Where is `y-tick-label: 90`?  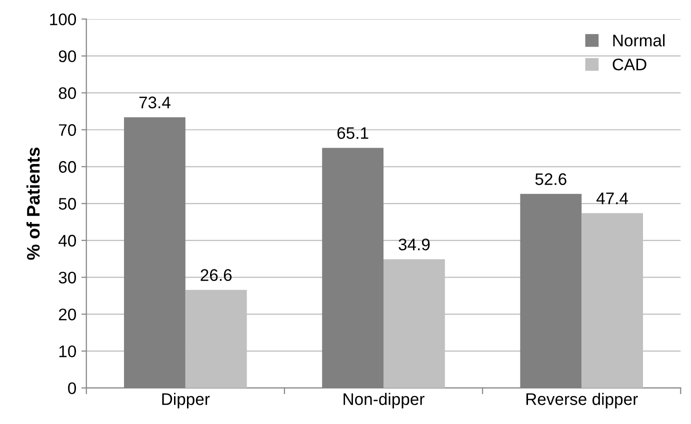
y-tick-label: 90 is located at coordinates (67, 56).